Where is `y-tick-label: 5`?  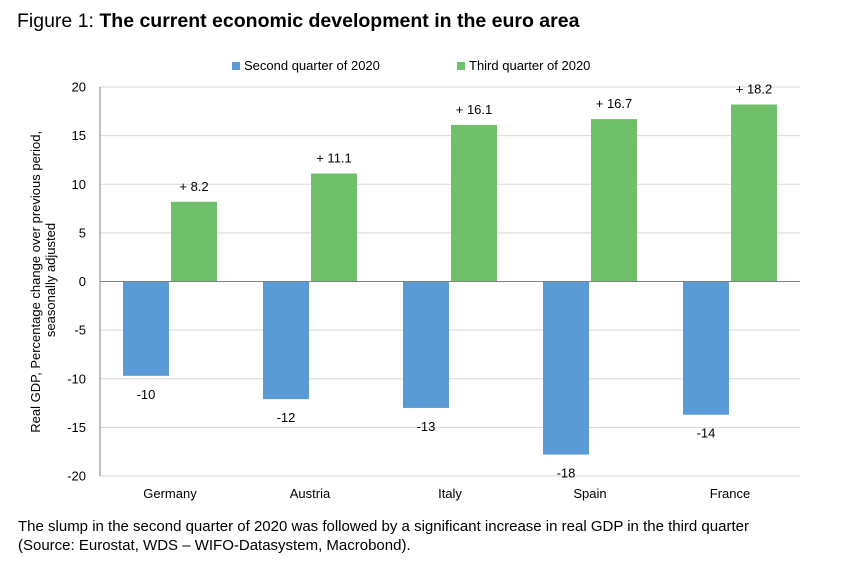
y-tick-label: 5 is located at coordinates (82, 232).